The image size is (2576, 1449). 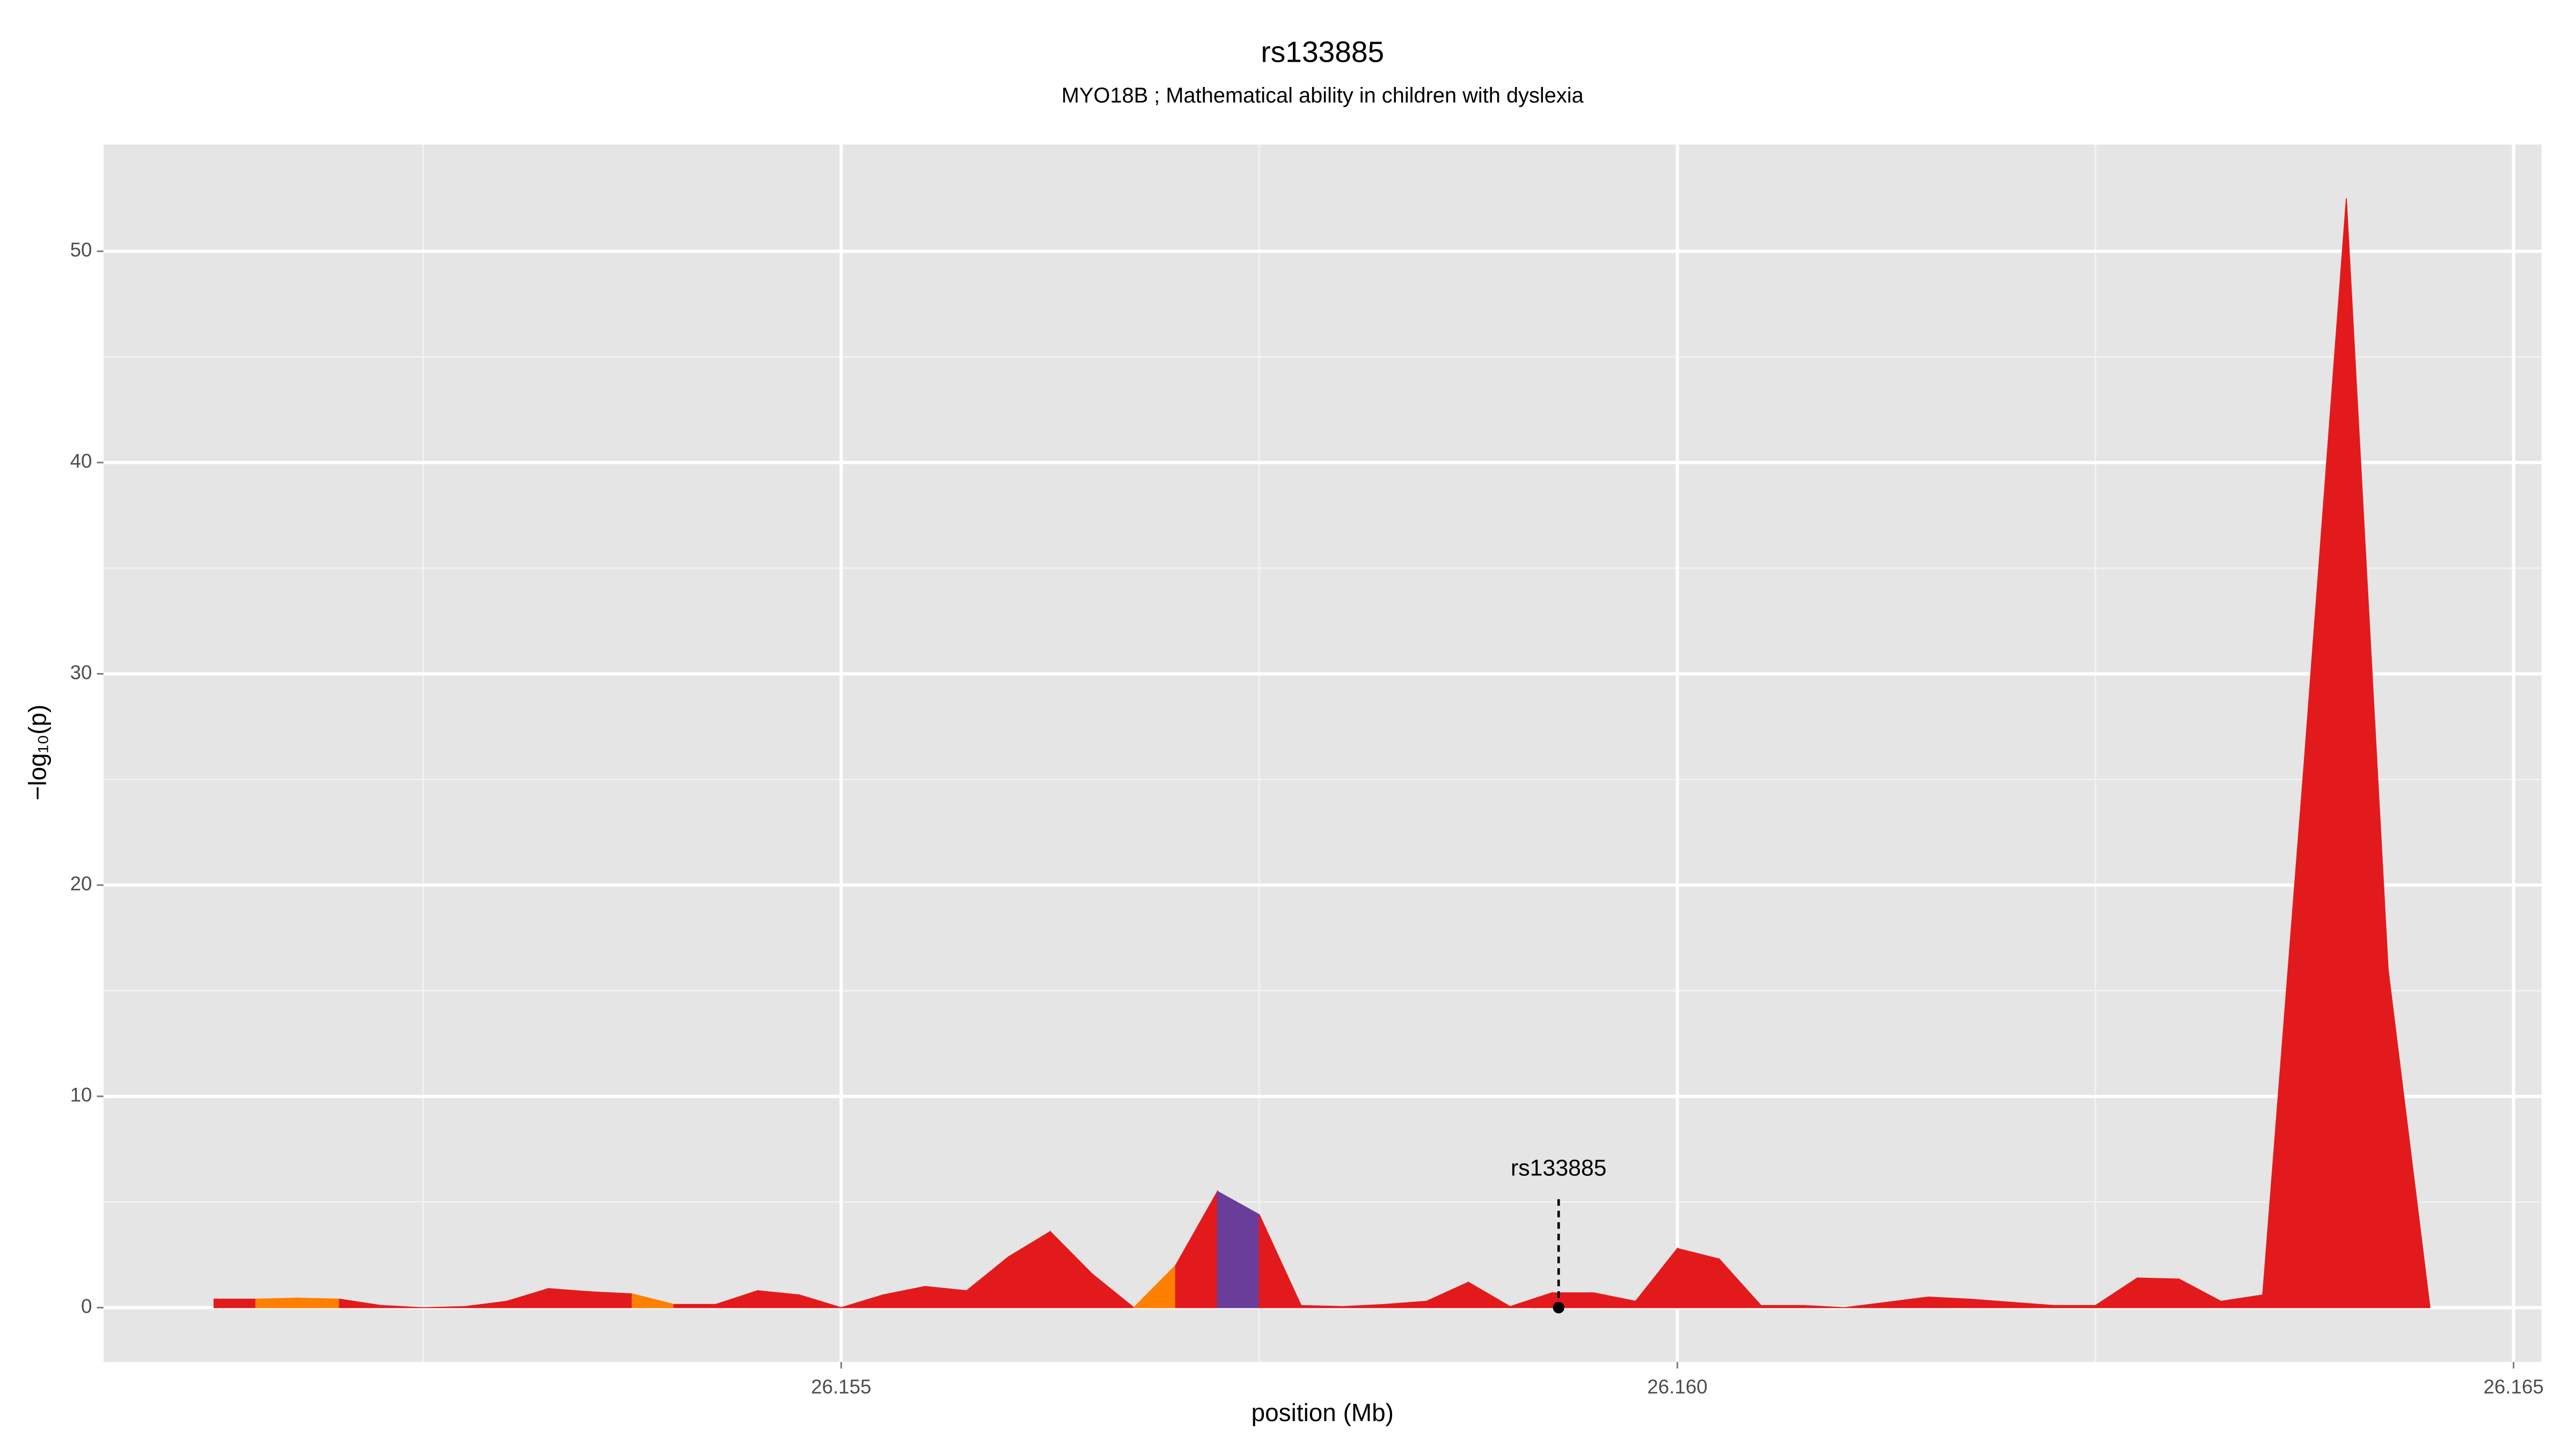 What do you see at coordinates (2514, 1386) in the screenshot?
I see `x-tick-label: 26.165` at bounding box center [2514, 1386].